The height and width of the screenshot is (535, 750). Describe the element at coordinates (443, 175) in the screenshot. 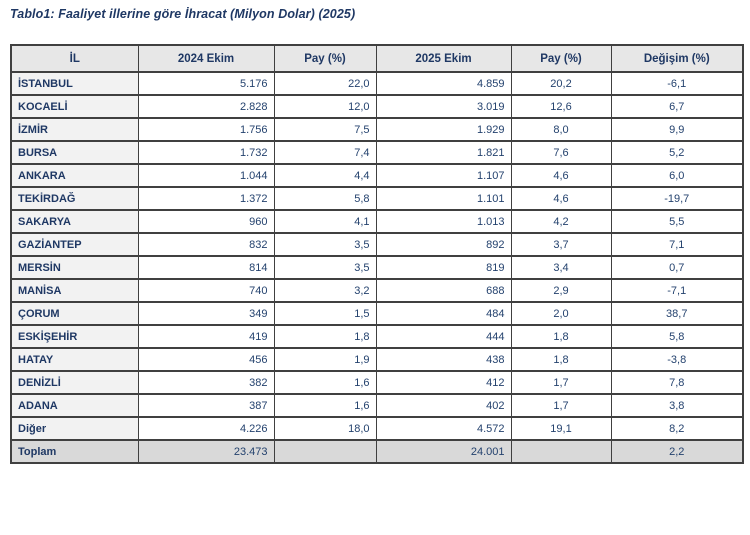

I see `value-cell: 1.107` at that location.